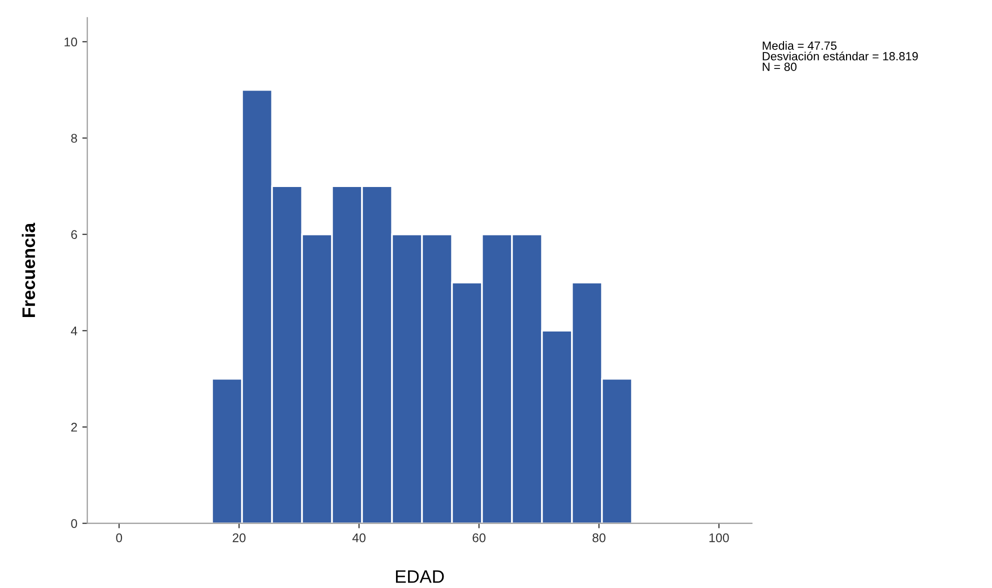 The image size is (992, 588). What do you see at coordinates (239, 537) in the screenshot?
I see `x-tick-label: 20` at bounding box center [239, 537].